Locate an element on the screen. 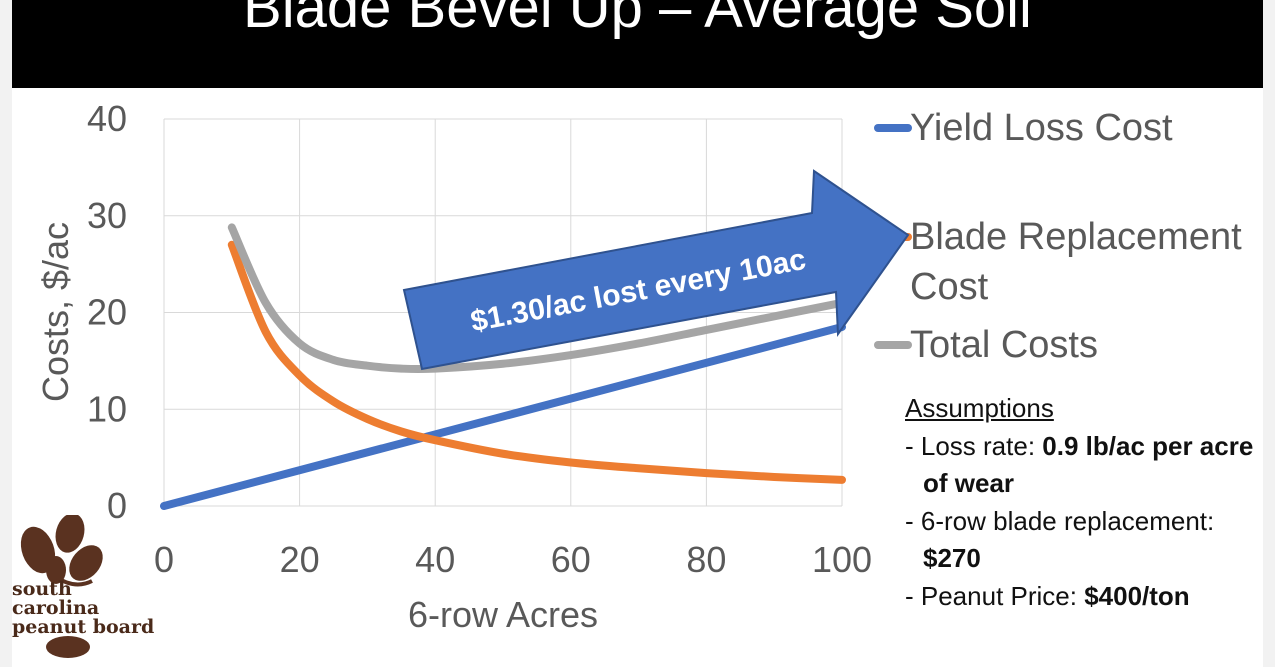 Image resolution: width=1275 pixels, height=667 pixels. arrow-shape is located at coordinates (656, 270).